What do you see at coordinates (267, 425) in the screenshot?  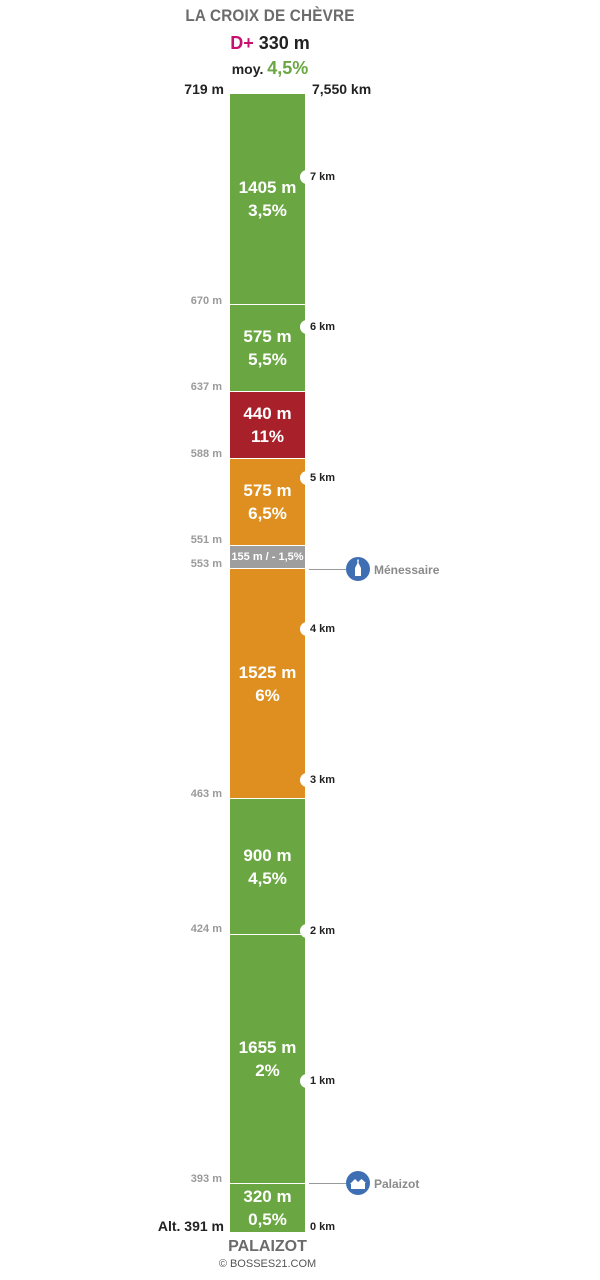 I see `segment: 440 m 11%` at bounding box center [267, 425].